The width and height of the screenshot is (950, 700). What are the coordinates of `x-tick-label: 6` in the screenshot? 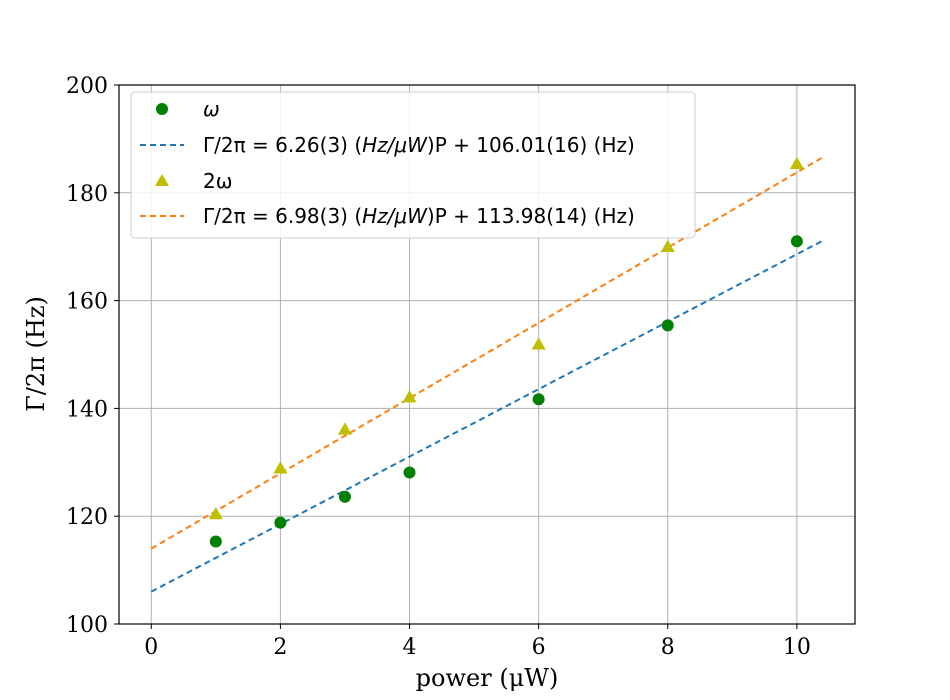 It's located at (539, 647).